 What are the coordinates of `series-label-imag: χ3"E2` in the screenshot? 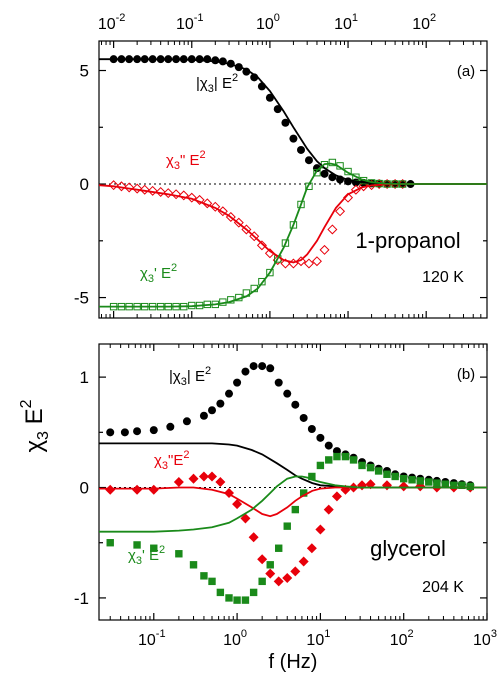 It's located at (171, 460).